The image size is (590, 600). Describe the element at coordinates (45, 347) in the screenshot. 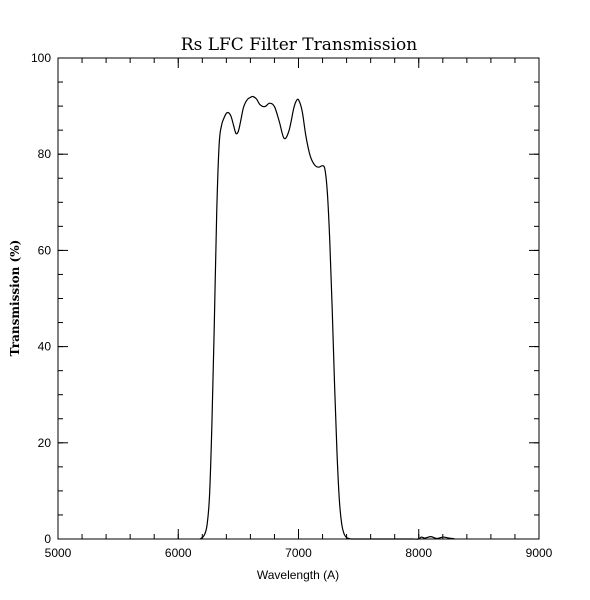

I see `y-tick-label: 40` at that location.